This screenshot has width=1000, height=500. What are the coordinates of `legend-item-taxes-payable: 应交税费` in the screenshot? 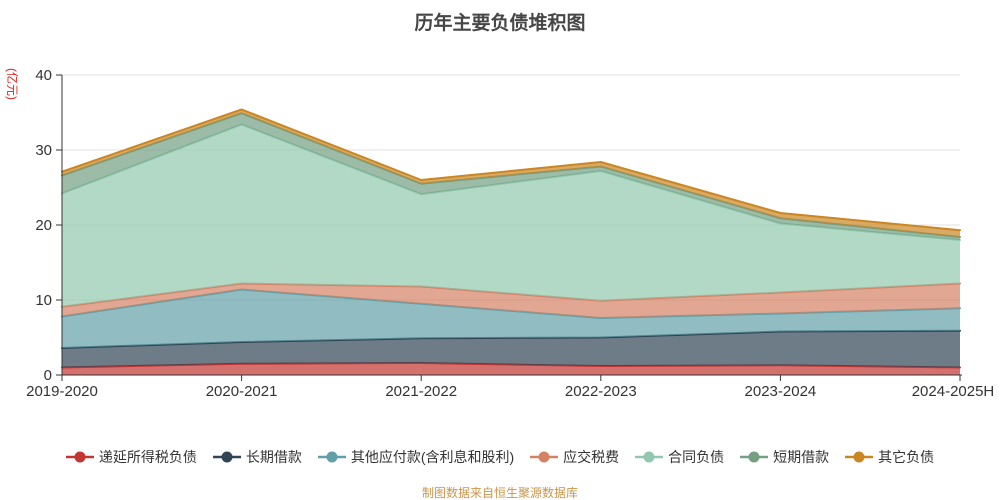 It's located at (574, 457).